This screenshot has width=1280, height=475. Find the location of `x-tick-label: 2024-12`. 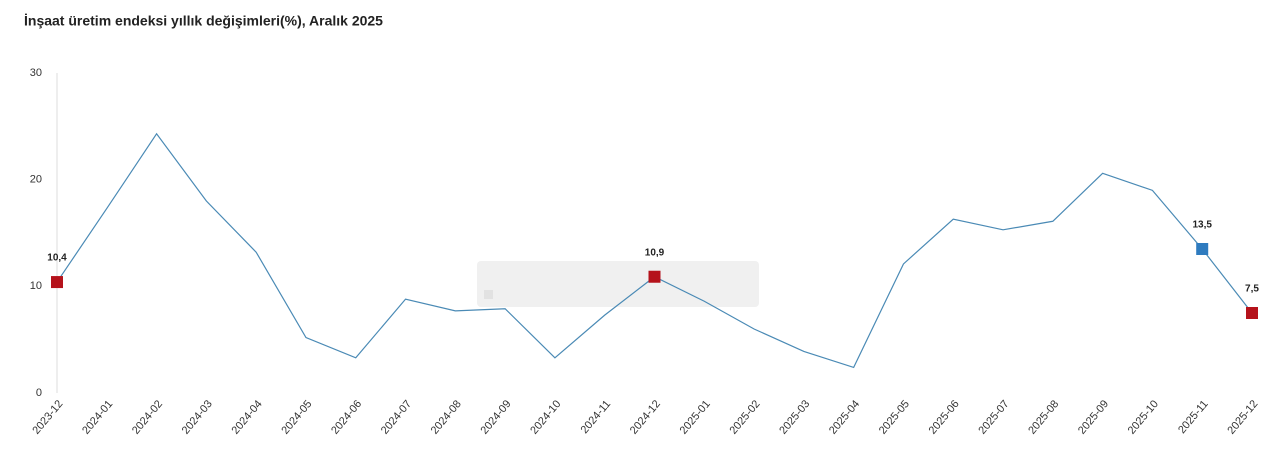

x-tick-label: 2024-12 is located at coordinates (645, 417).